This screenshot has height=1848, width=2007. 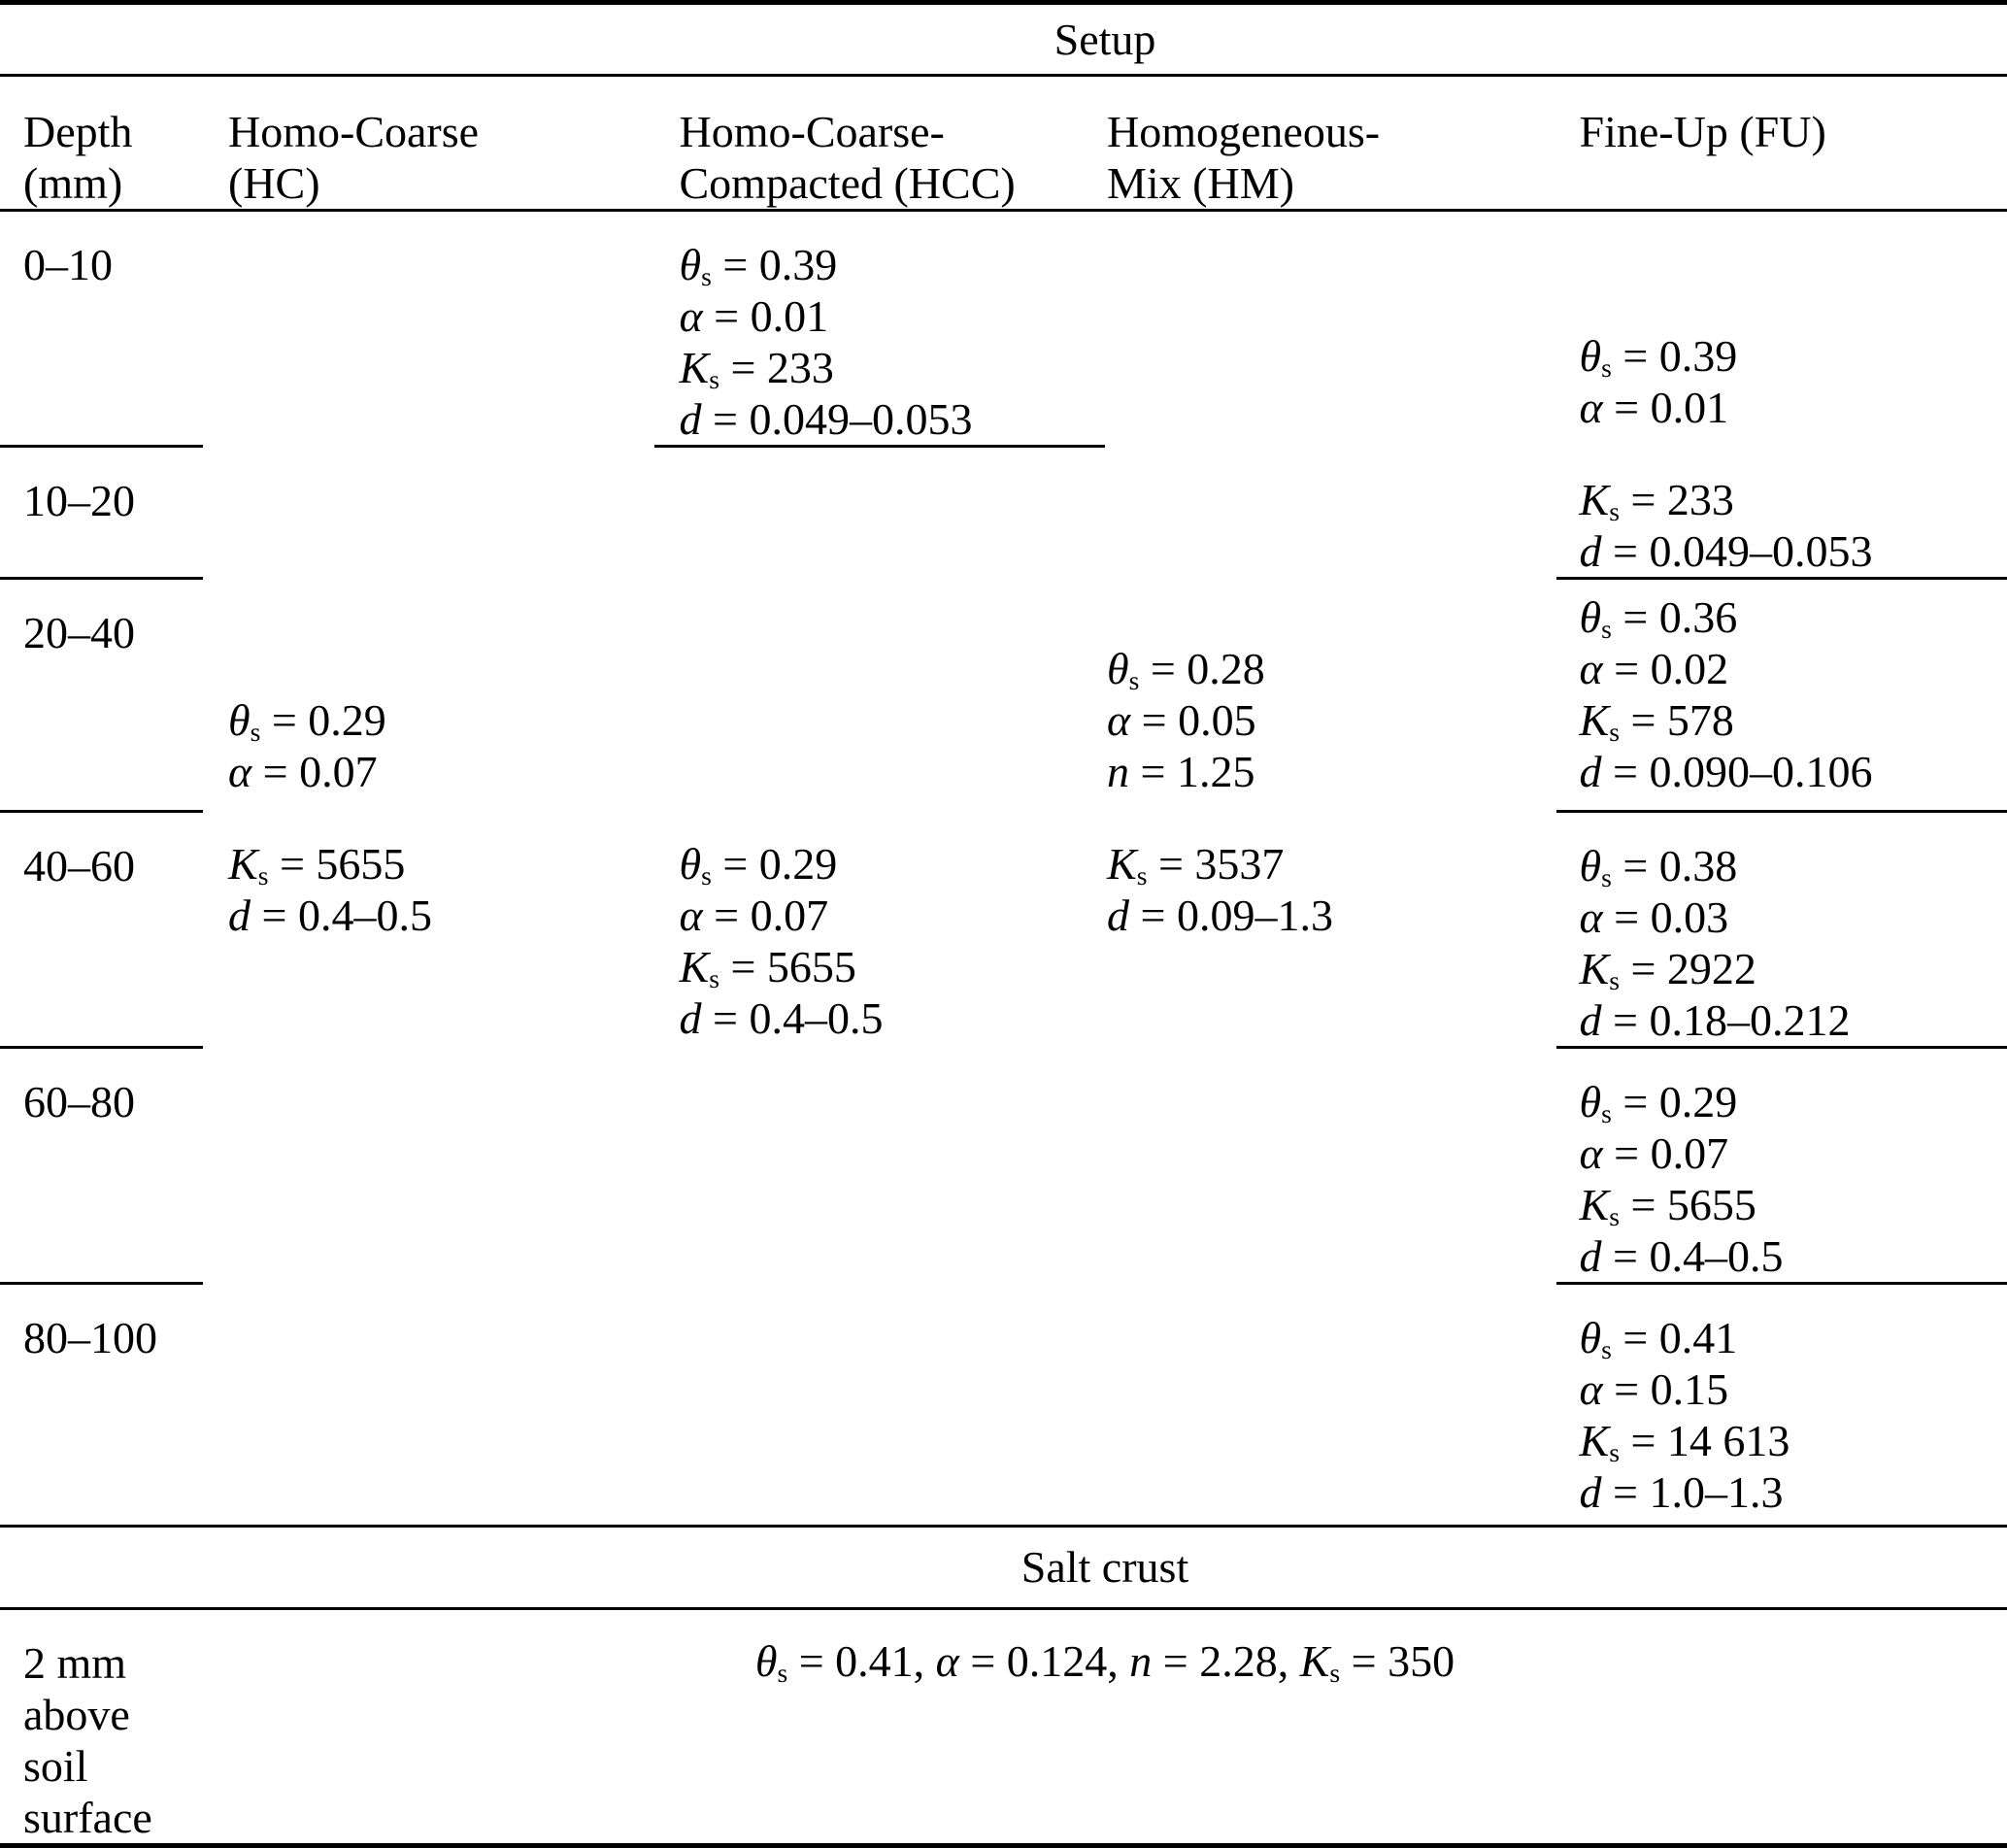 I want to click on param-line: θs = 0.28, so click(x=1331, y=668).